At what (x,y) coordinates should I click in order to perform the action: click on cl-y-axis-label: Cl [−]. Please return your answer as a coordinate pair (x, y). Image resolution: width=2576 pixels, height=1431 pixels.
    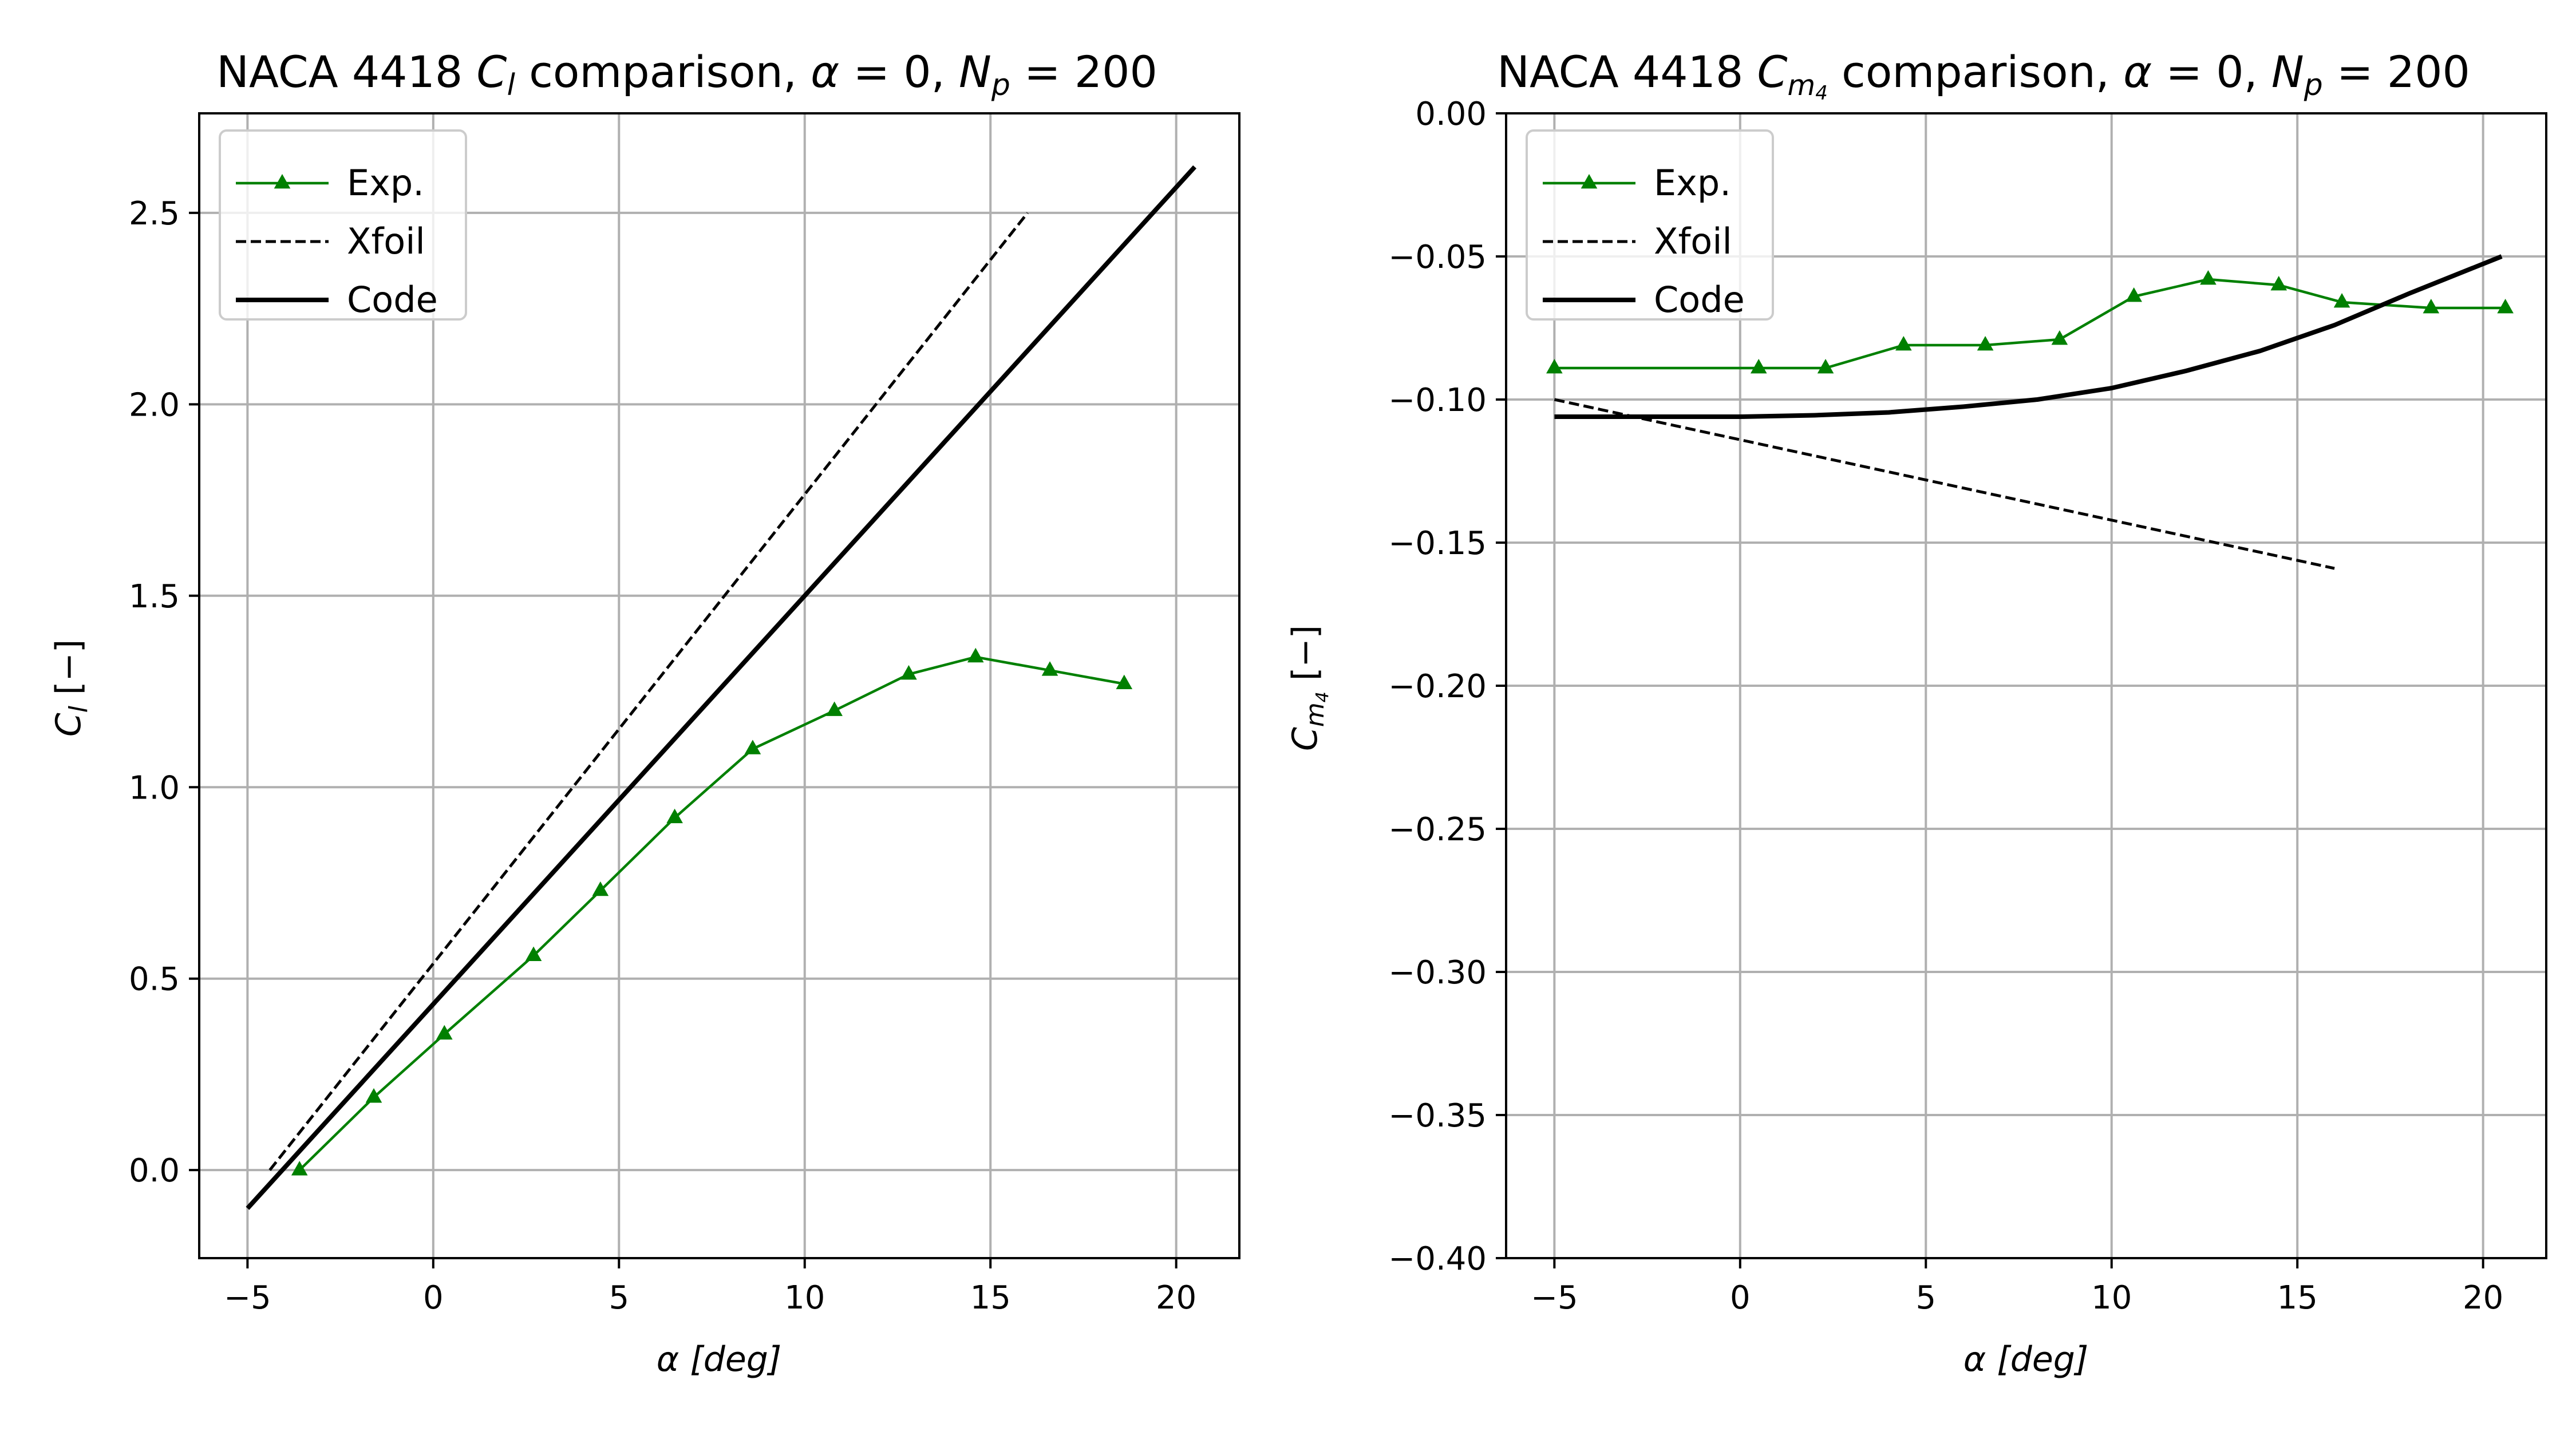
    Looking at the image, I should click on (71, 688).